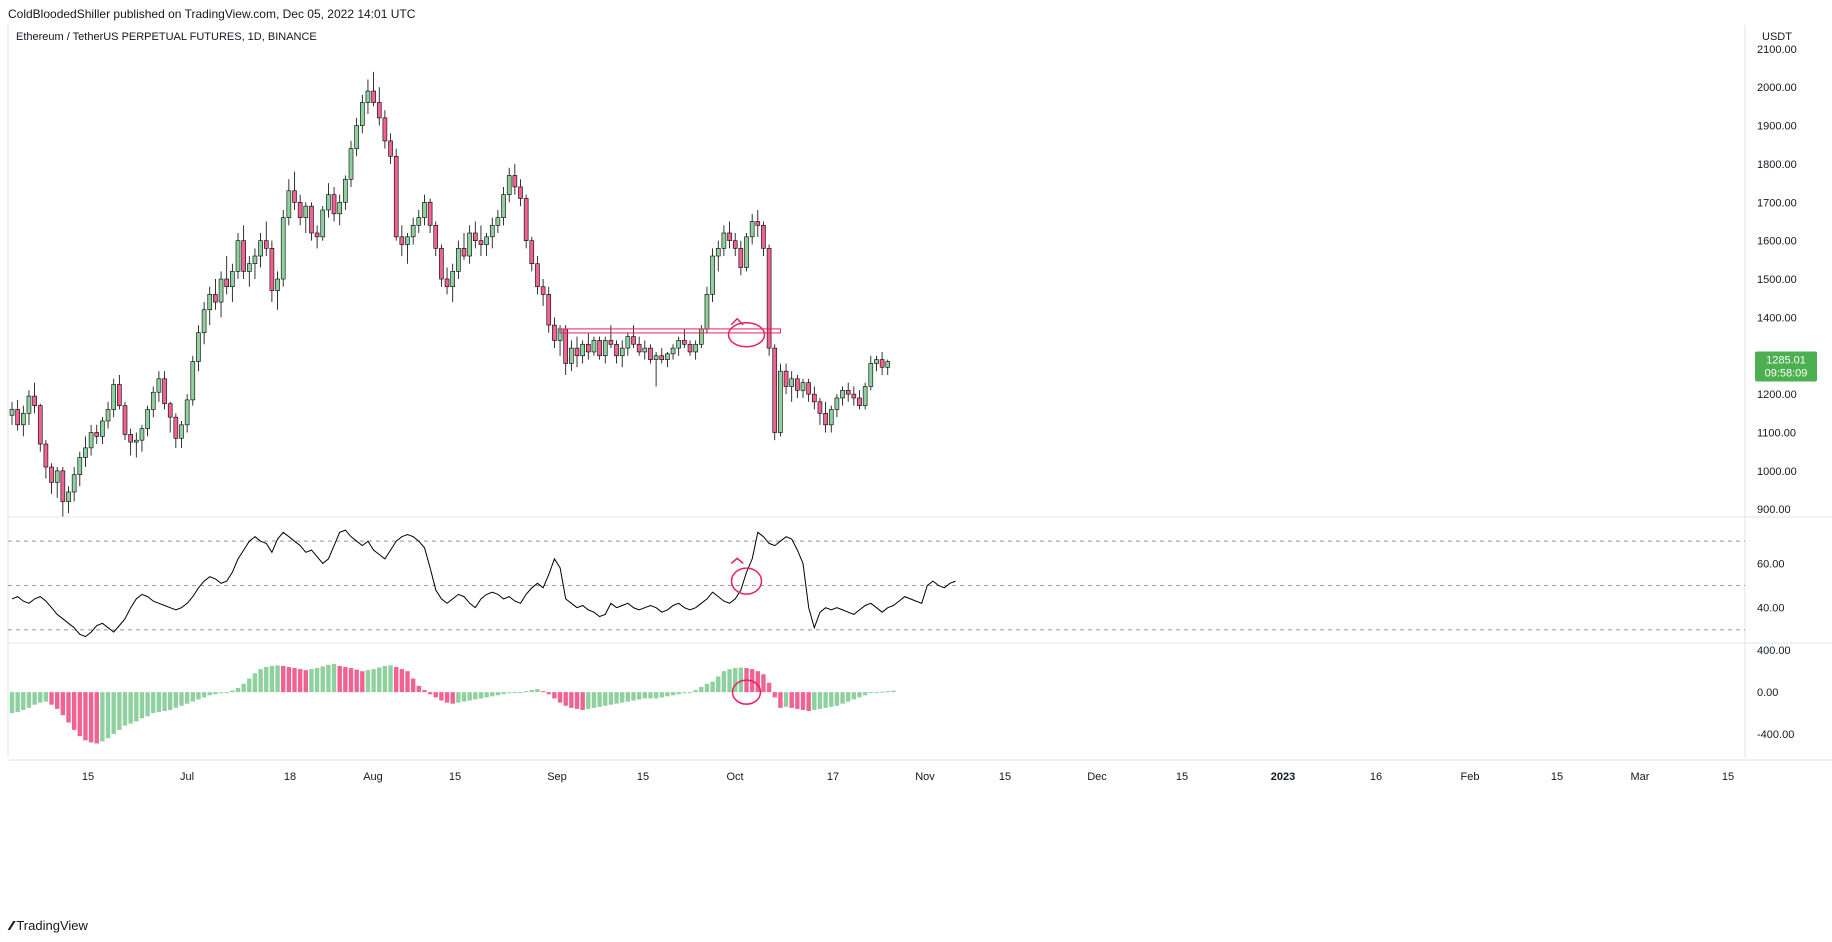  What do you see at coordinates (1774, 510) in the screenshot?
I see `price-tick-label: 900.00` at bounding box center [1774, 510].